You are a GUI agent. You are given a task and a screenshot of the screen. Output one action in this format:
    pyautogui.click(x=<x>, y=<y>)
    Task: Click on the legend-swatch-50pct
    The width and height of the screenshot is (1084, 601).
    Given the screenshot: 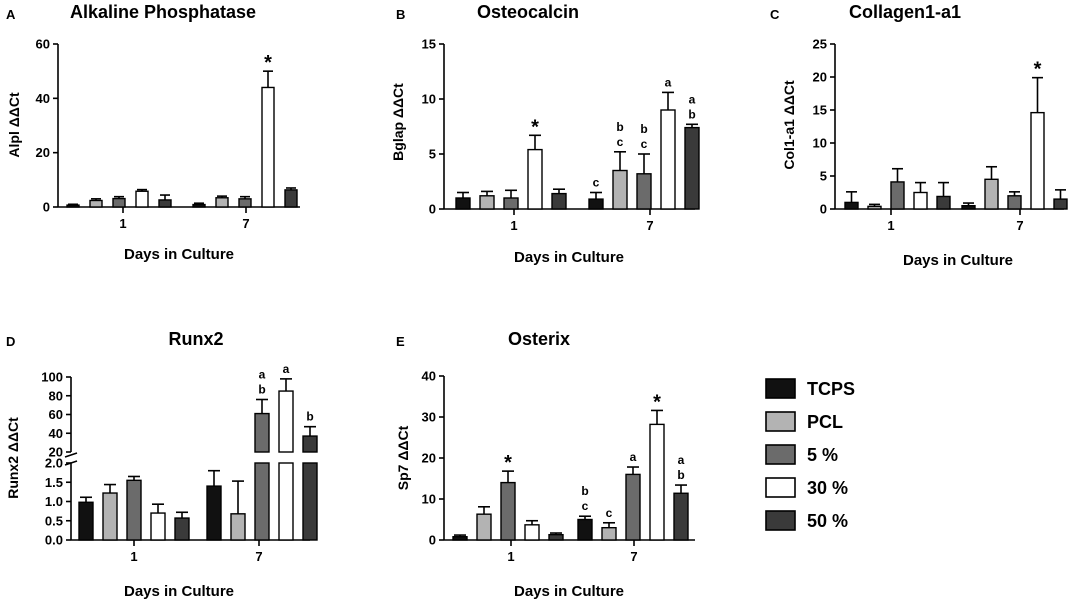 What is the action you would take?
    pyautogui.click(x=780, y=520)
    